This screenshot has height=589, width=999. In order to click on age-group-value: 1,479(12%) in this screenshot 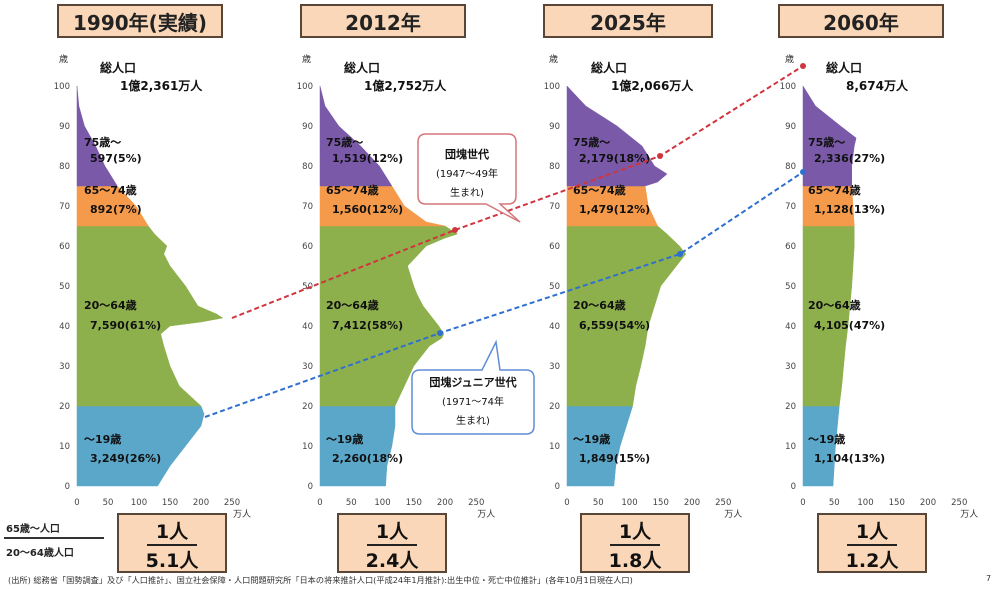, I will do `click(614, 209)`.